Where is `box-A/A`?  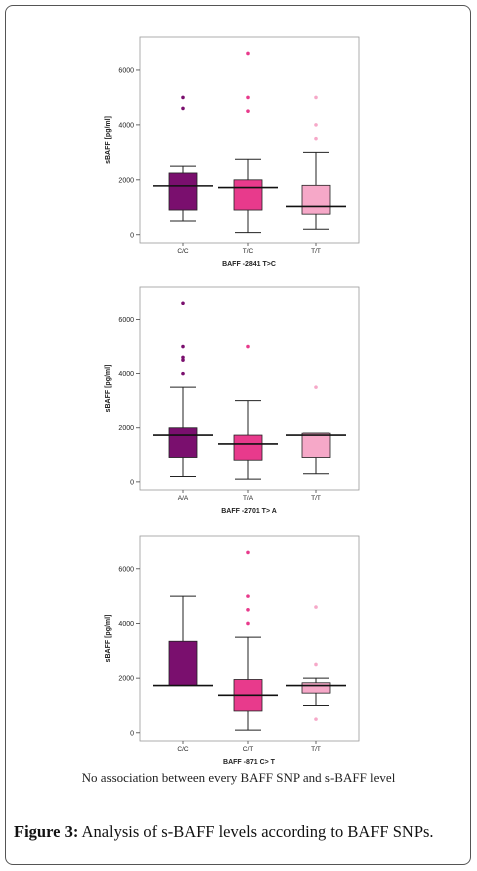
box-A/A is located at coordinates (183, 442).